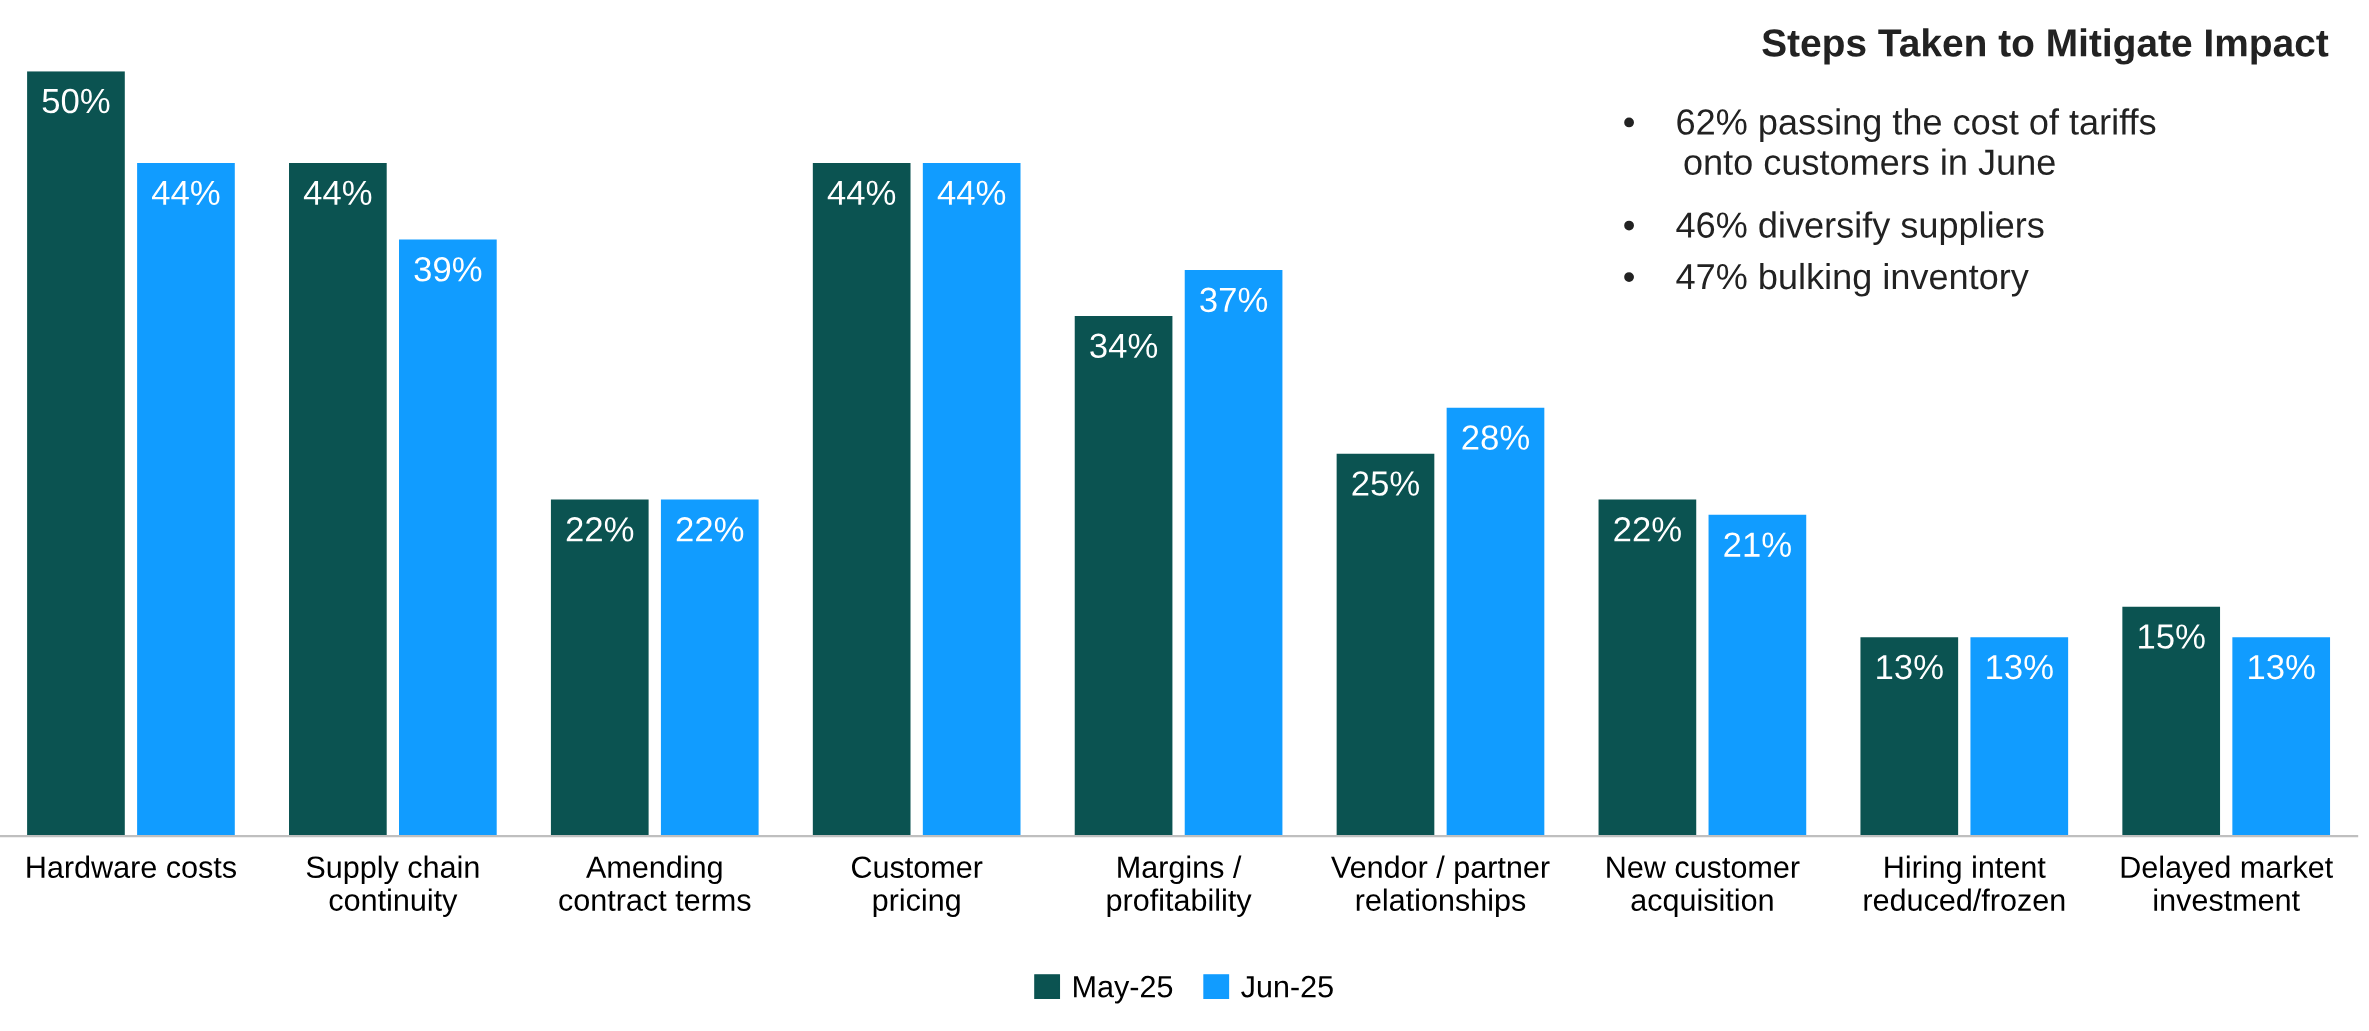 The image size is (2369, 1031). What do you see at coordinates (2227, 883) in the screenshot?
I see `x-tick-label: Delayed market investment` at bounding box center [2227, 883].